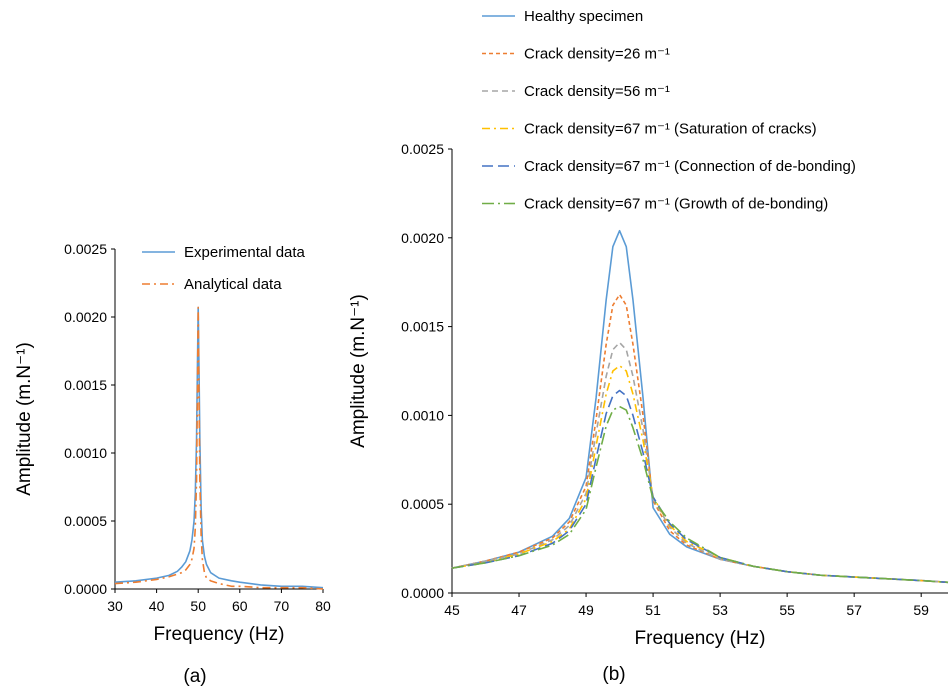 The height and width of the screenshot is (688, 950). Describe the element at coordinates (597, 54) in the screenshot. I see `legend-label: Crack density=26 m⁻¹` at that location.